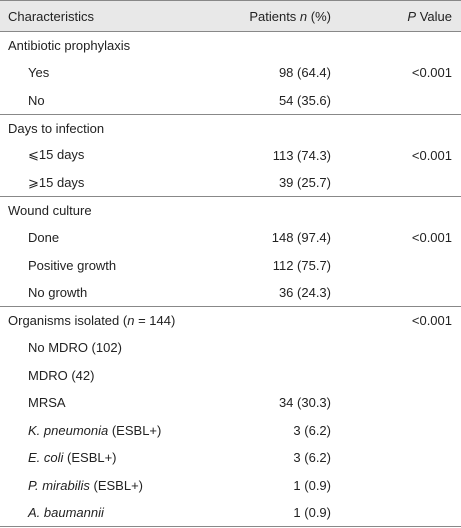  What do you see at coordinates (131, 320) in the screenshot?
I see `text-segment: n` at bounding box center [131, 320].